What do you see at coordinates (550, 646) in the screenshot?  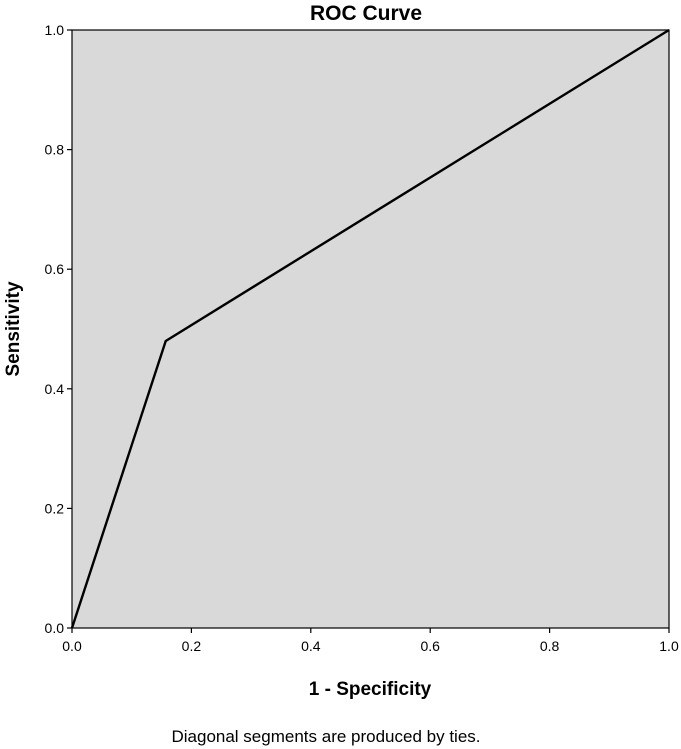 I see `x-tick-label: 0.8` at bounding box center [550, 646].